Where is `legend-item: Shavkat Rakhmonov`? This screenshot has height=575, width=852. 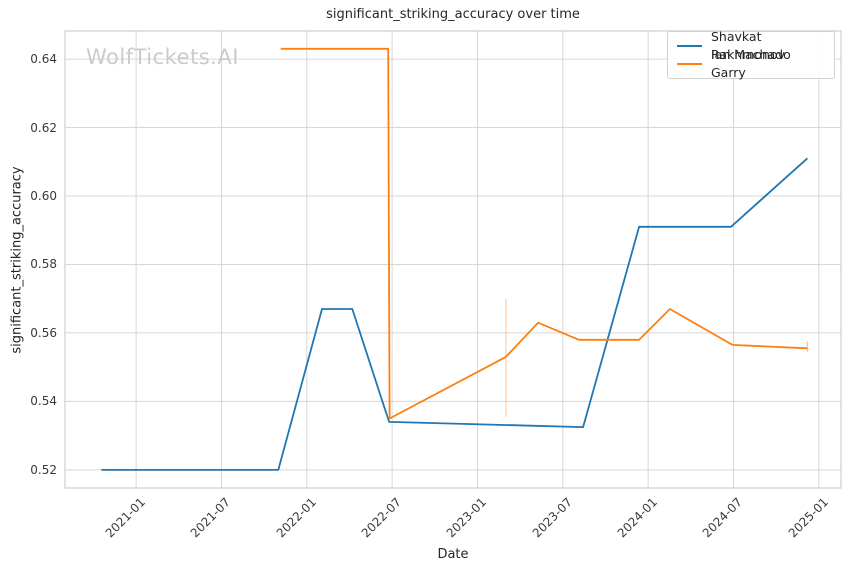
legend-item: Shavkat Rakhmonov is located at coordinates (751, 45).